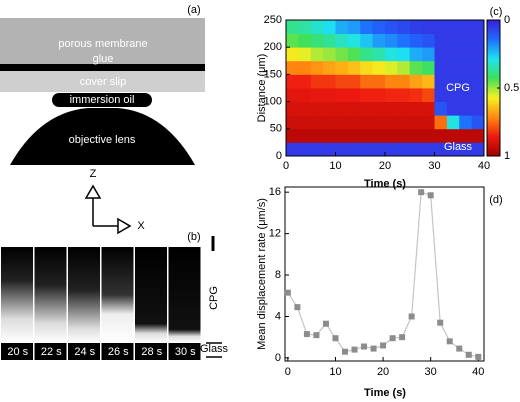 The width and height of the screenshot is (520, 402). What do you see at coordinates (278, 275) in the screenshot?
I see `y-tick-label: 8` at bounding box center [278, 275].